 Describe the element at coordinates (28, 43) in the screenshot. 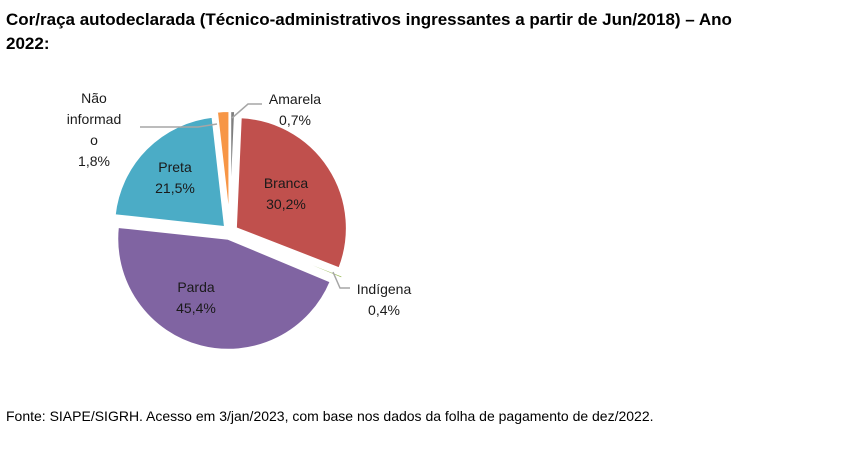

I see `chart-title-line-2: 2022:` at that location.